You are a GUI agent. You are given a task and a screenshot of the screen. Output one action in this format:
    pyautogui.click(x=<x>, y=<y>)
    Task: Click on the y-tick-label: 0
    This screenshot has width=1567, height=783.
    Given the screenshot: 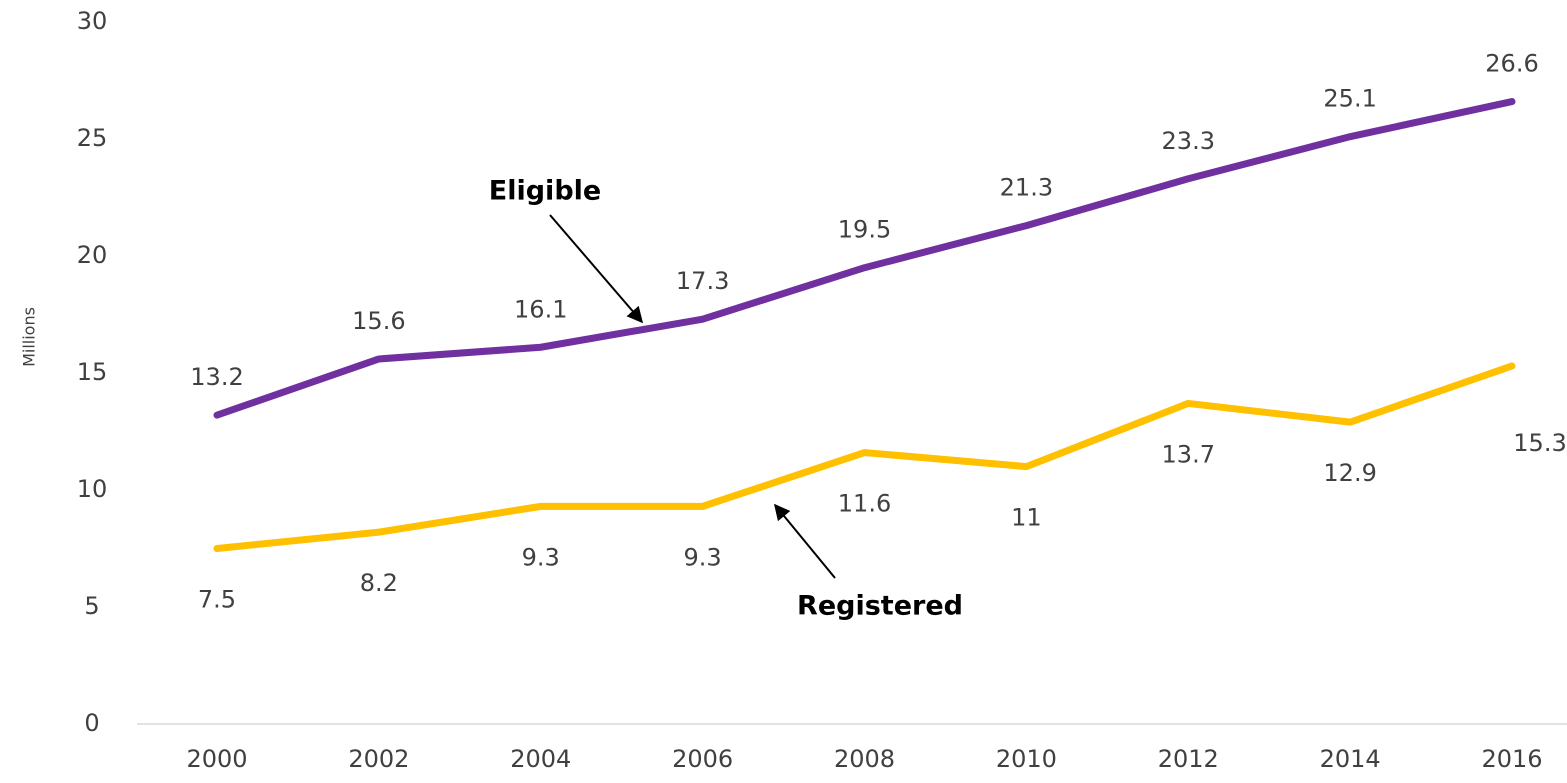 What is the action you would take?
    pyautogui.click(x=91, y=723)
    